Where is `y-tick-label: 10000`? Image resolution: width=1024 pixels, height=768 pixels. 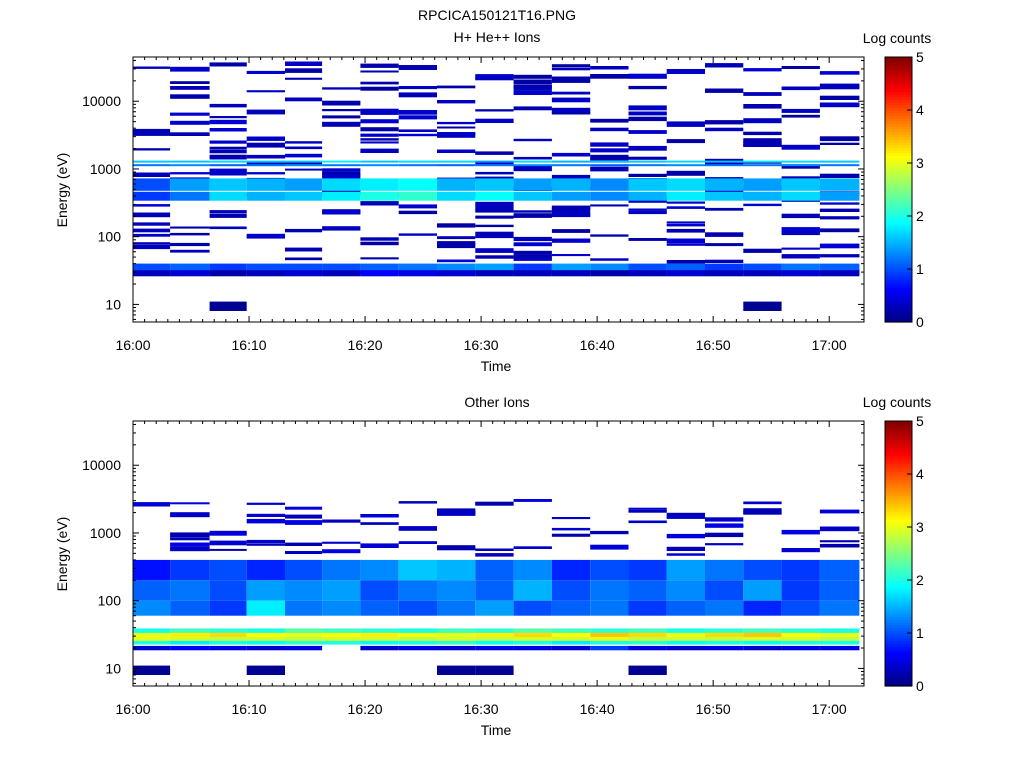 y-tick-label: 10000 is located at coordinates (101, 465).